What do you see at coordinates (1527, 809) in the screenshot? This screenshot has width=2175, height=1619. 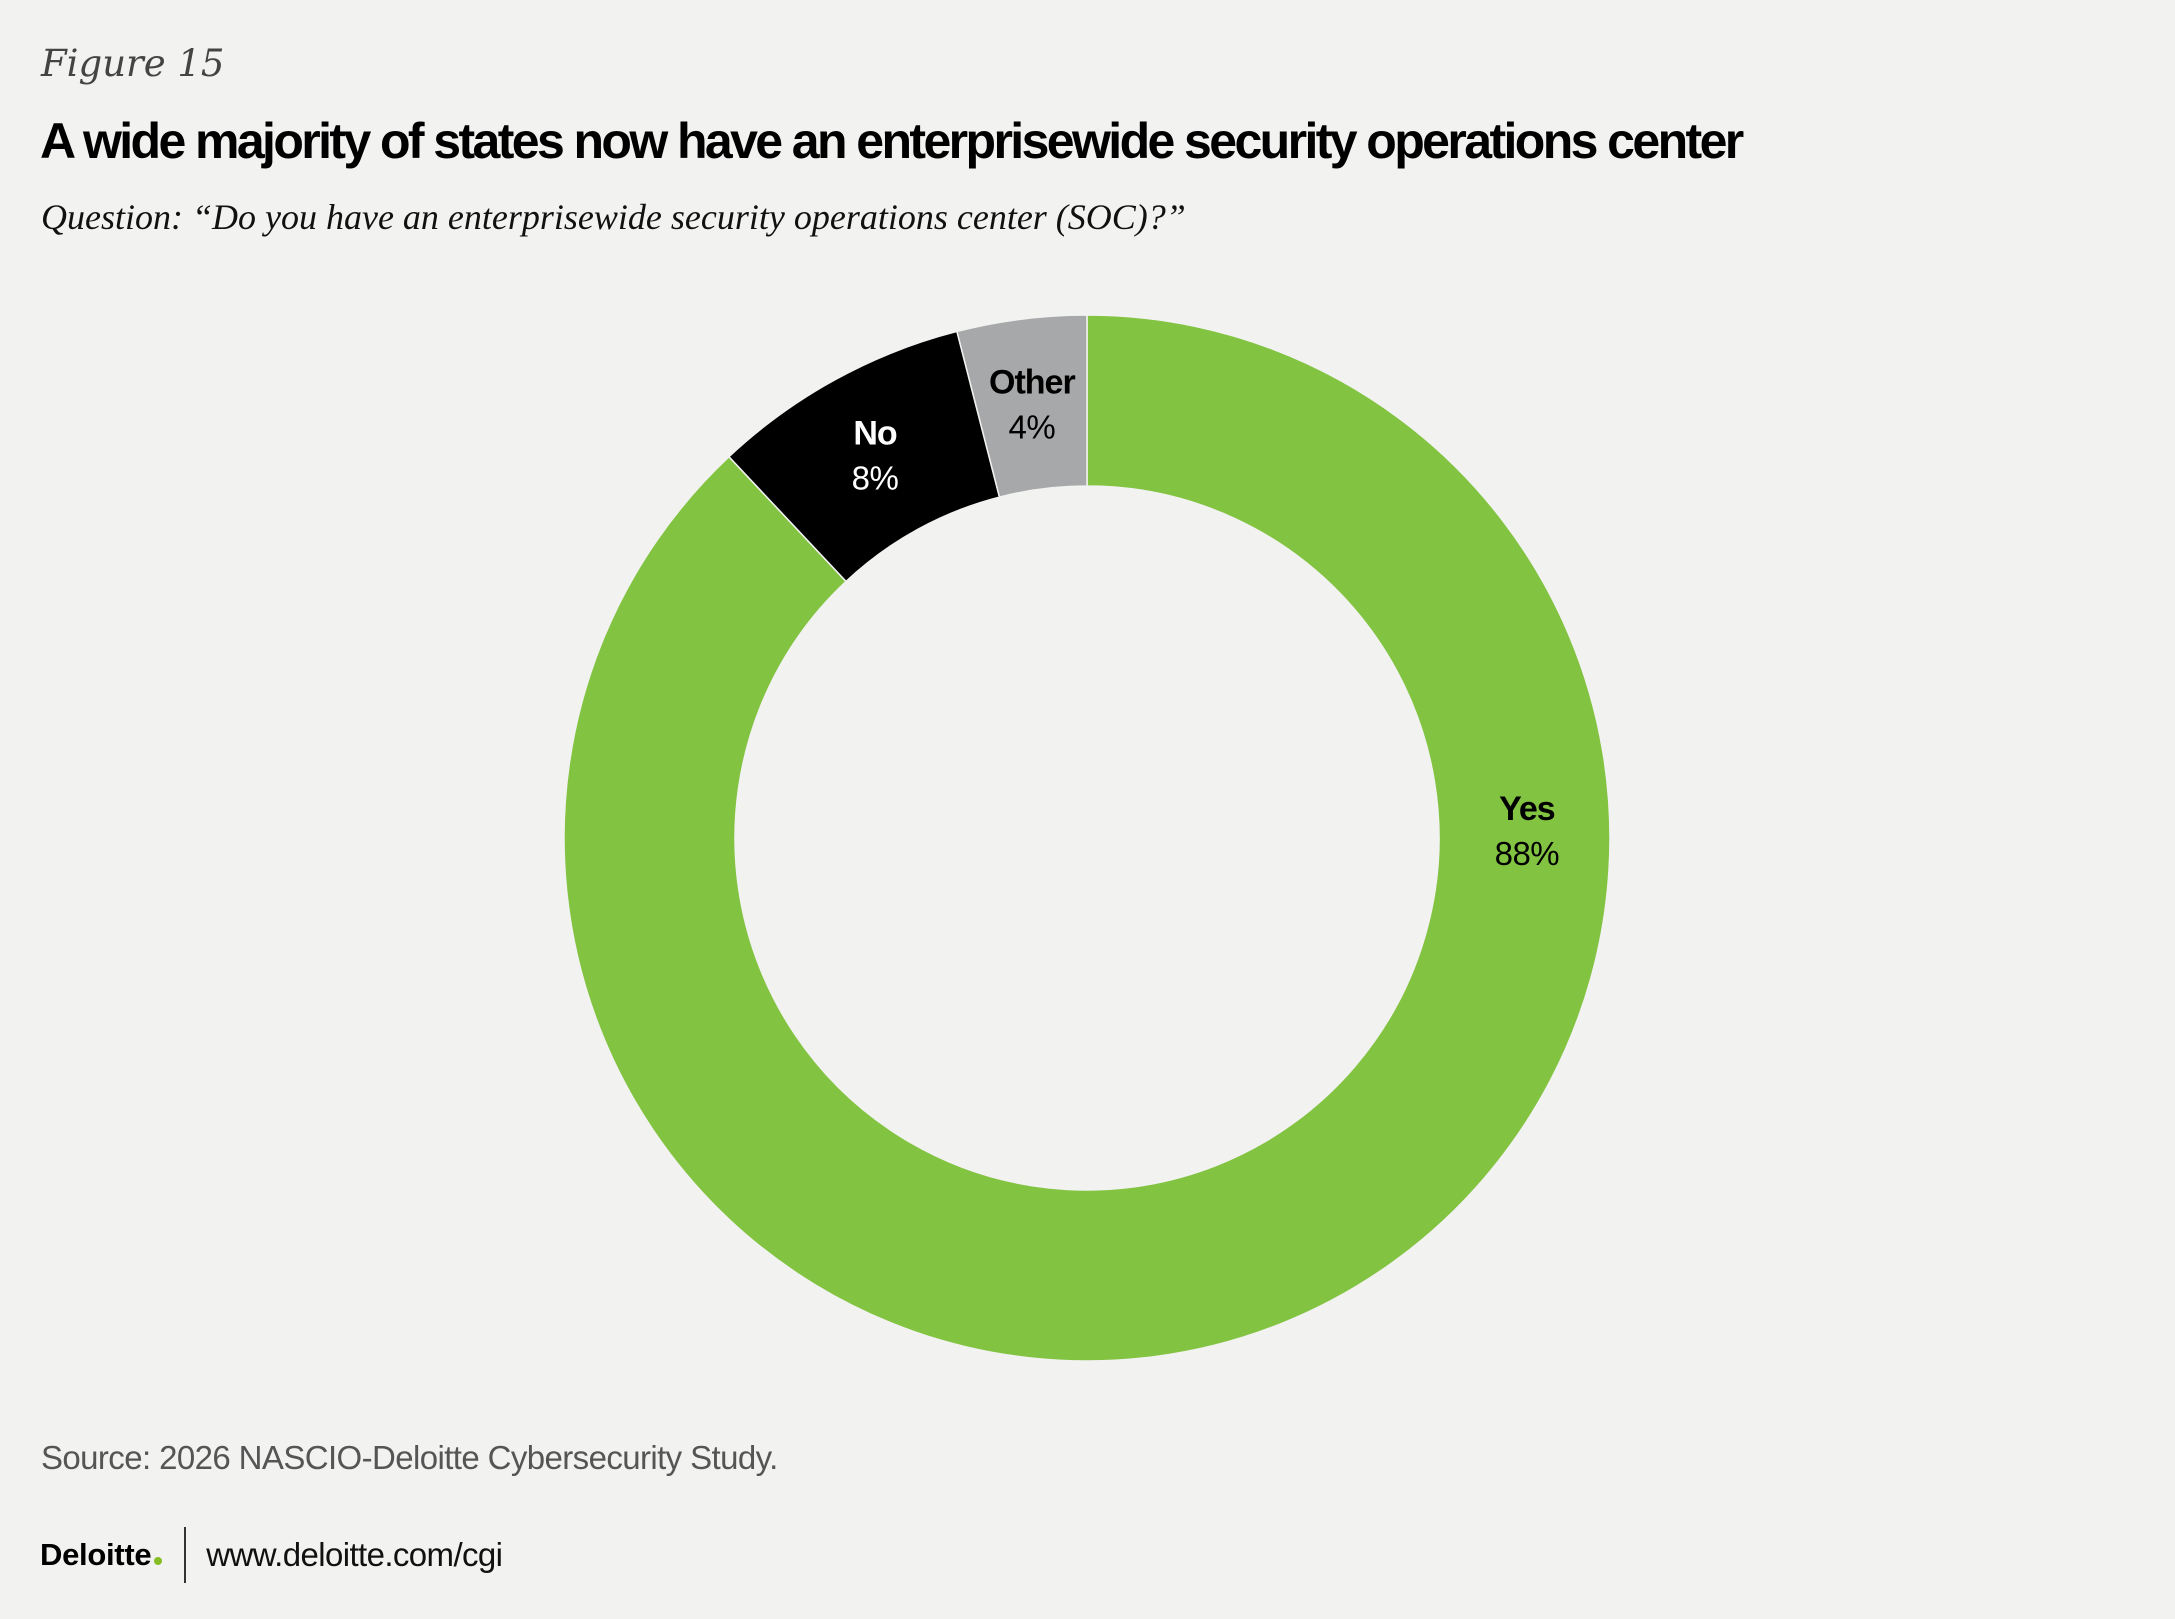 I see `slice-label-yes: Yes` at bounding box center [1527, 809].